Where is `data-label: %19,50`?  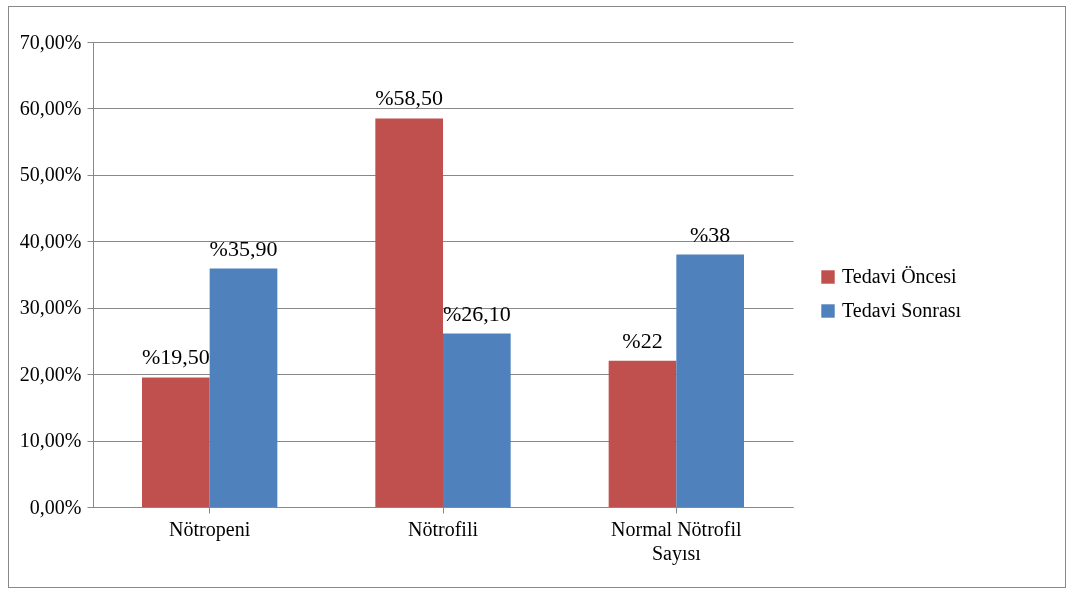 data-label: %19,50 is located at coordinates (175, 357).